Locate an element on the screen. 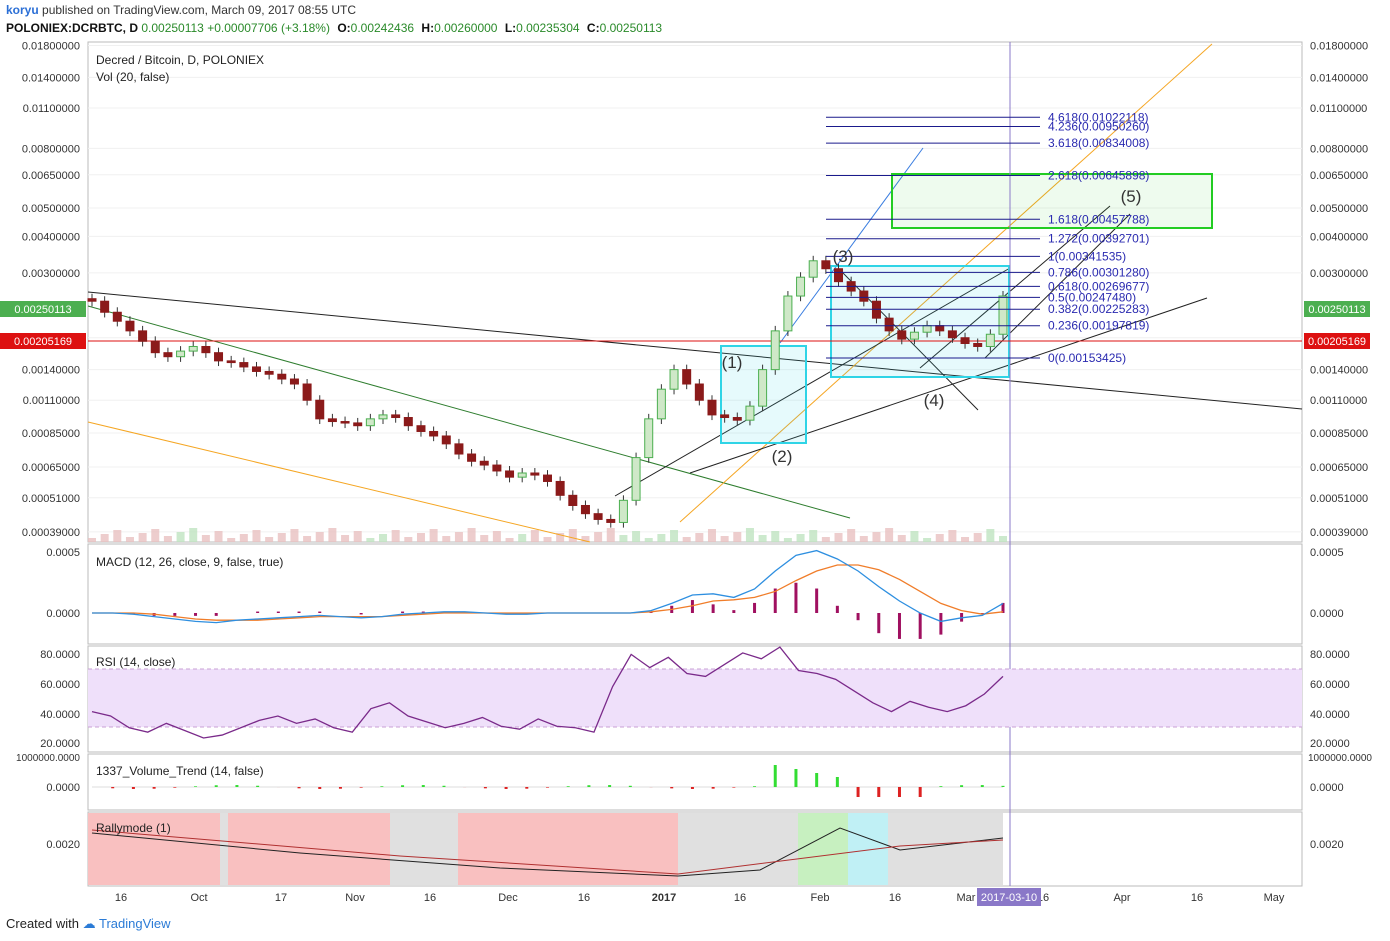 Image resolution: width=1390 pixels, height=941 pixels. vtrend-tick-right-1: 0.0000 is located at coordinates (1327, 788).